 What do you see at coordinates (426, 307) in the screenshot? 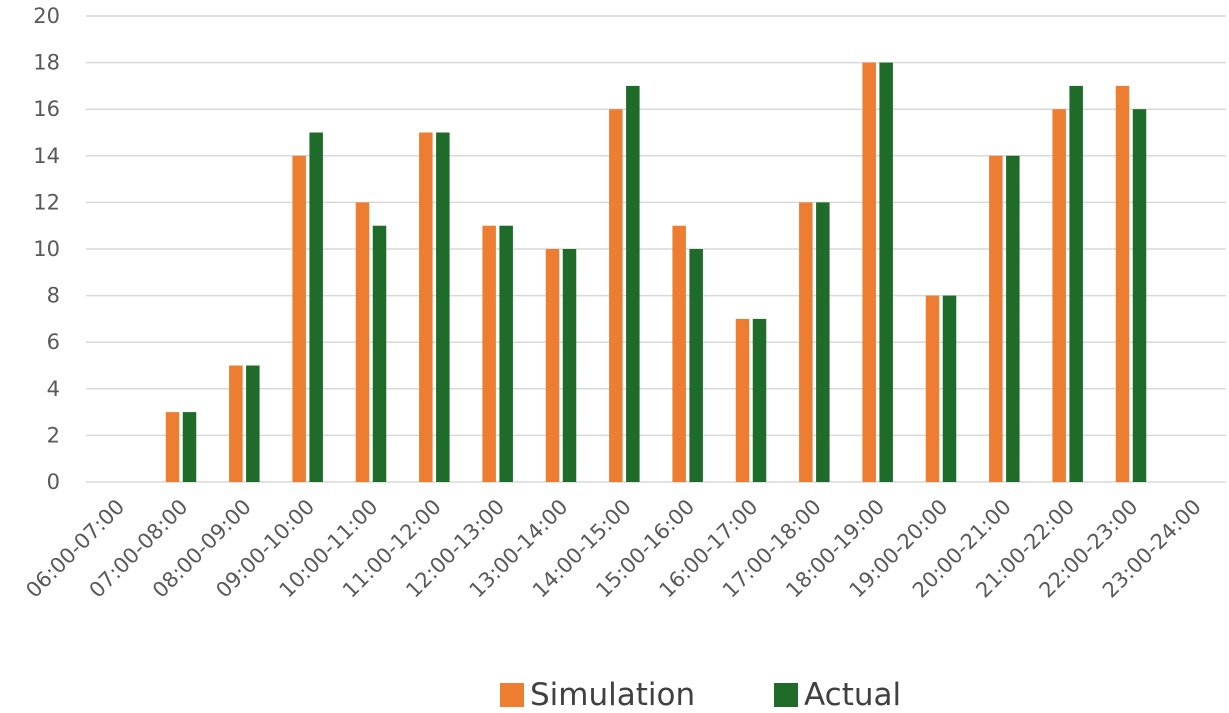
I see `bar-simulation-11:00-12:00` at bounding box center [426, 307].